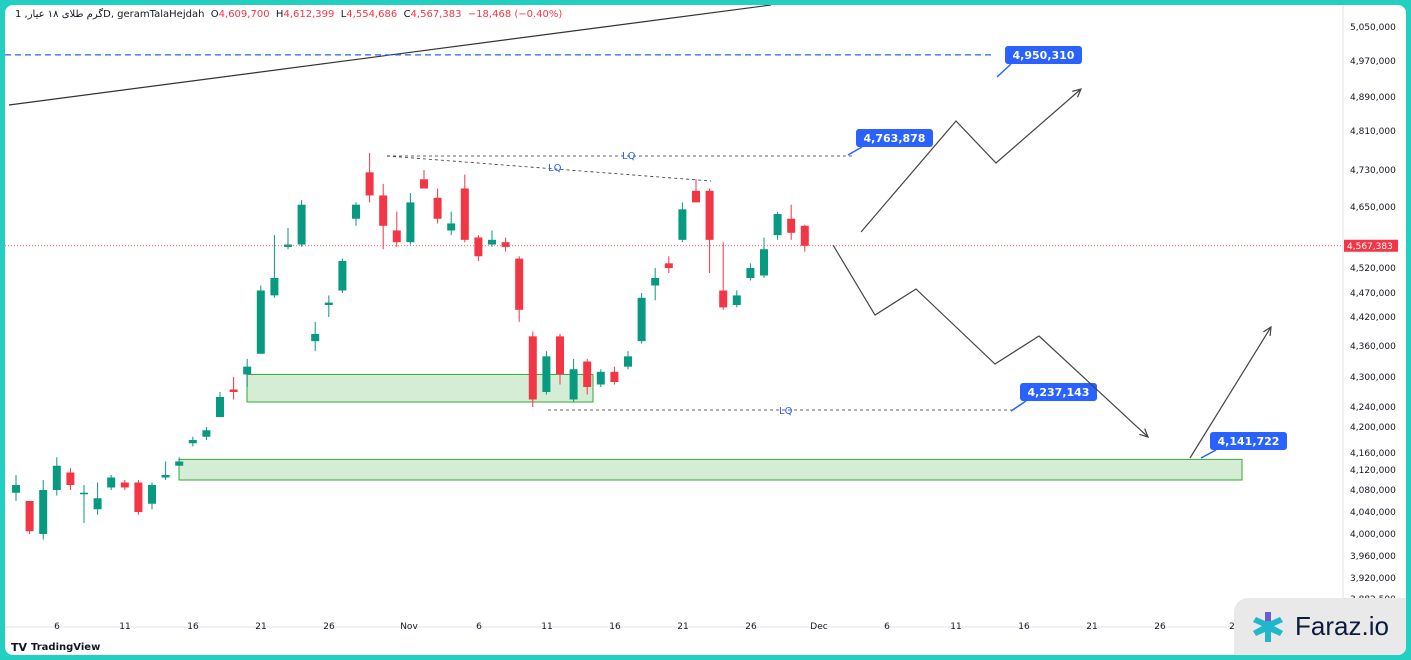 Image resolution: width=1411 pixels, height=660 pixels. I want to click on symbol-name: گرم طلای ۱۸ عیار, 1D, geramTalaHejdah, so click(110, 14).